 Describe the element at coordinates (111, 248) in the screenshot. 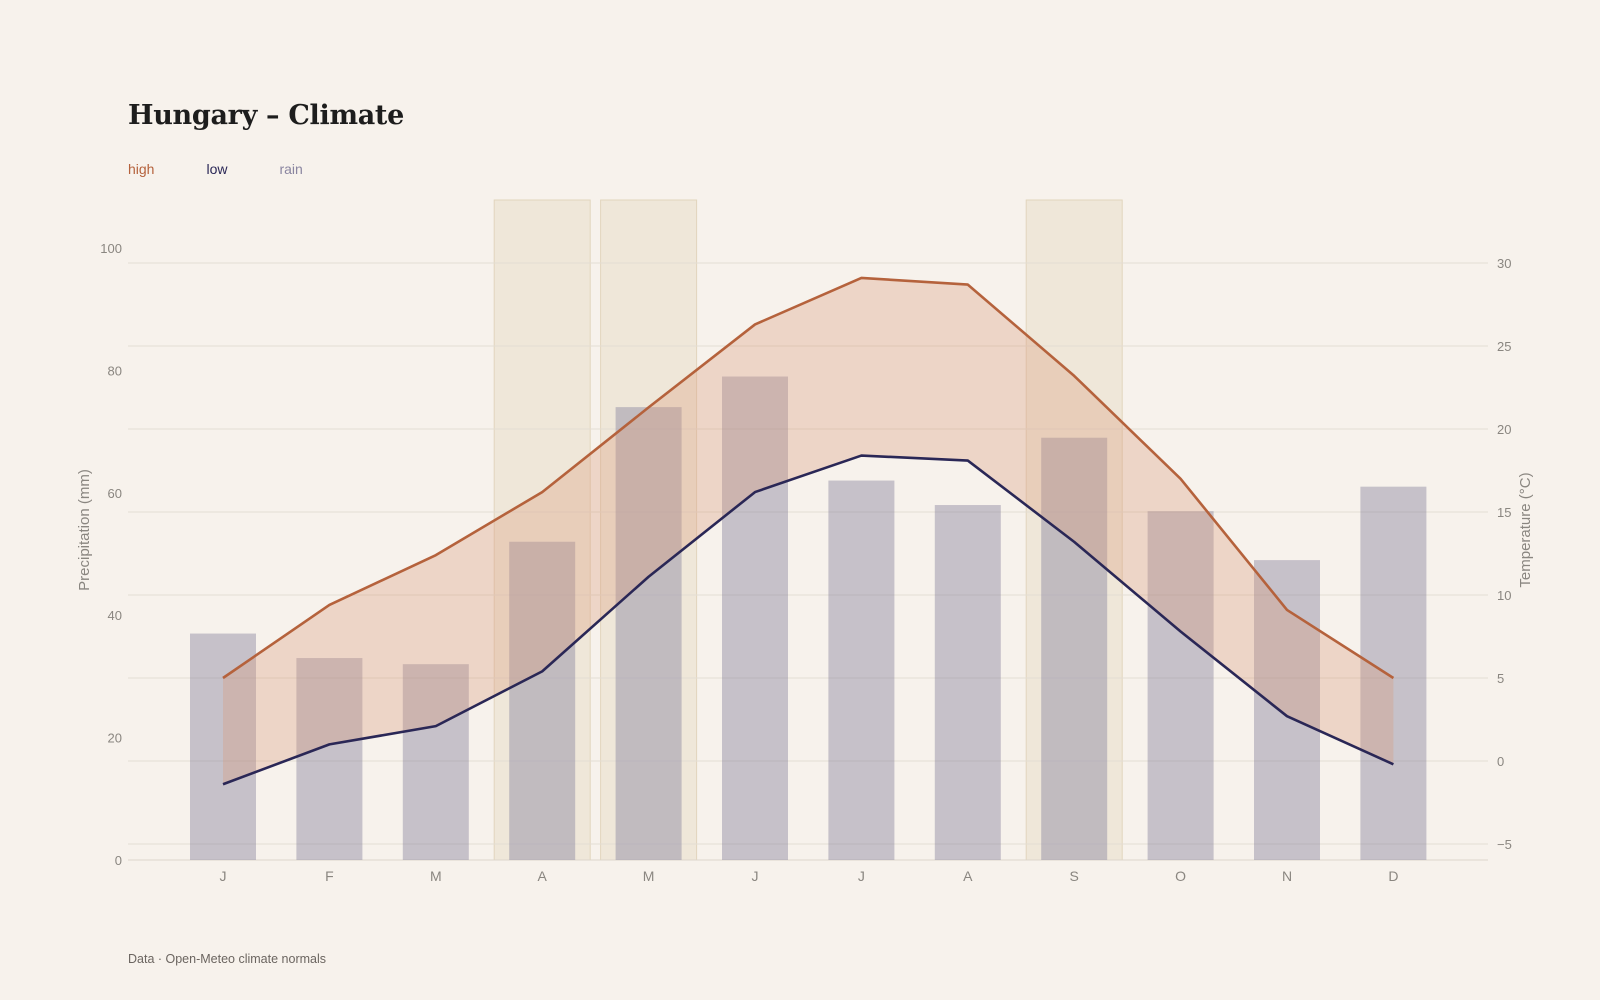

I see `left-tick-label: 100` at that location.